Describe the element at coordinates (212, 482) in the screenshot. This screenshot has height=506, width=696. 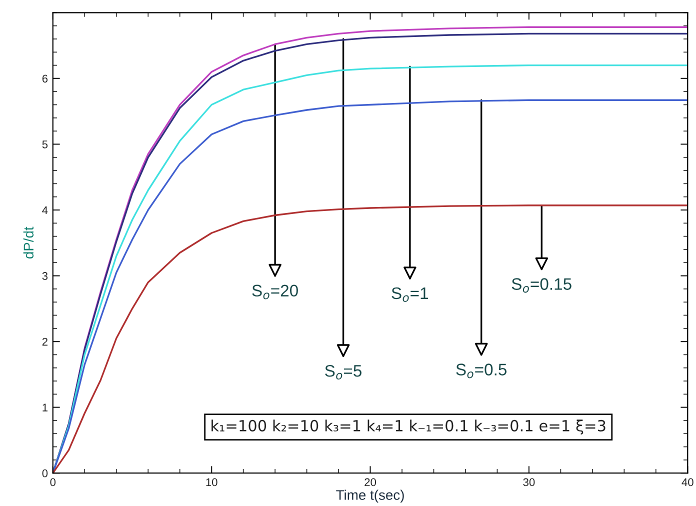
I see `x-tick-label: 10` at that location.